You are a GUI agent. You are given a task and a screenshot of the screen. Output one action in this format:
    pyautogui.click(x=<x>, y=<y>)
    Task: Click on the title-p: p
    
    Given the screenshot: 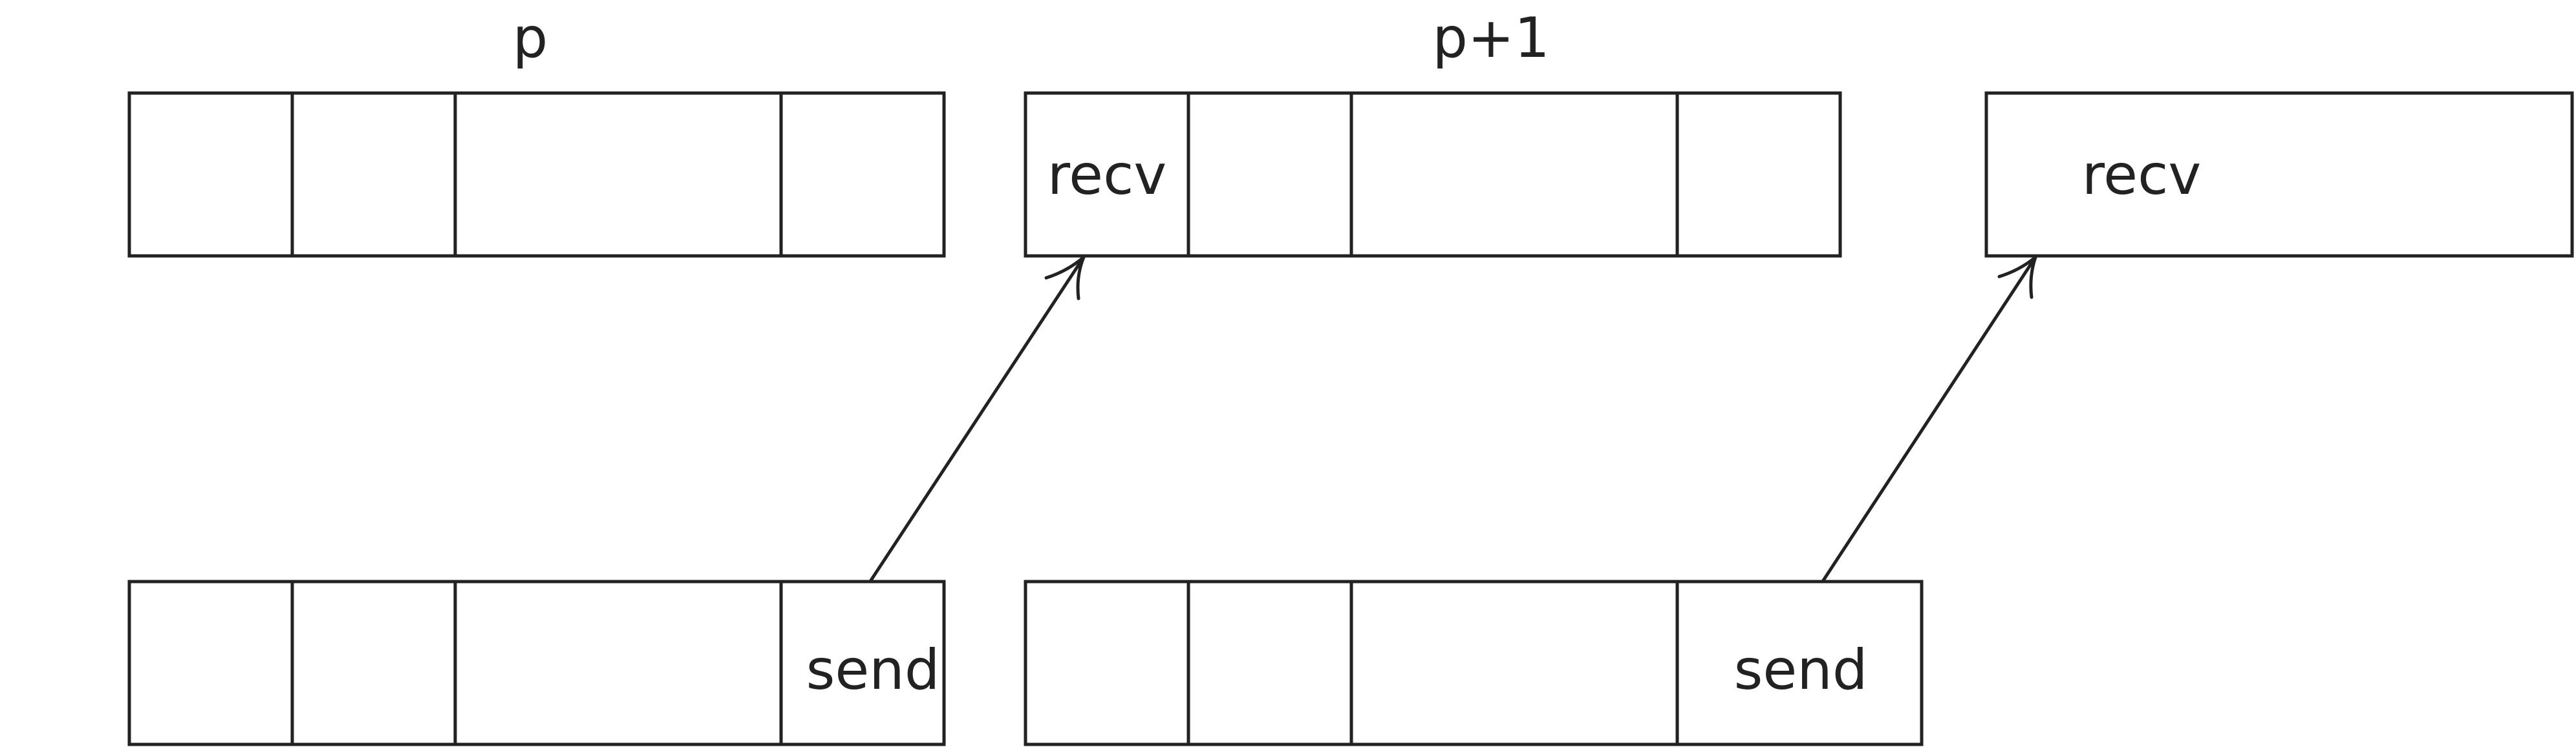 What is the action you would take?
    pyautogui.click(x=530, y=38)
    